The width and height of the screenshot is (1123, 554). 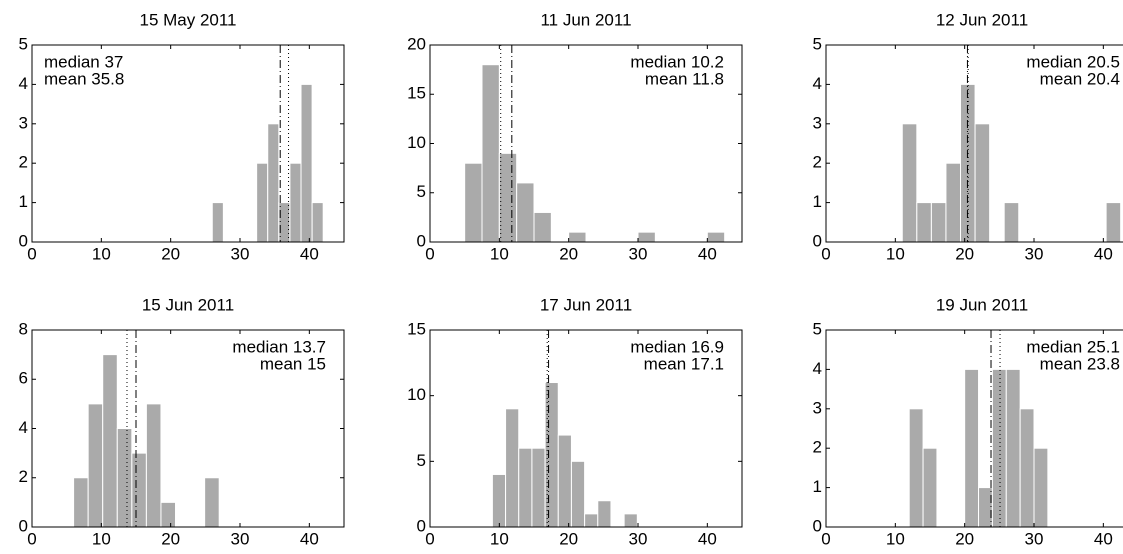 What do you see at coordinates (677, 61) in the screenshot?
I see `median-annotation: median 10.2` at bounding box center [677, 61].